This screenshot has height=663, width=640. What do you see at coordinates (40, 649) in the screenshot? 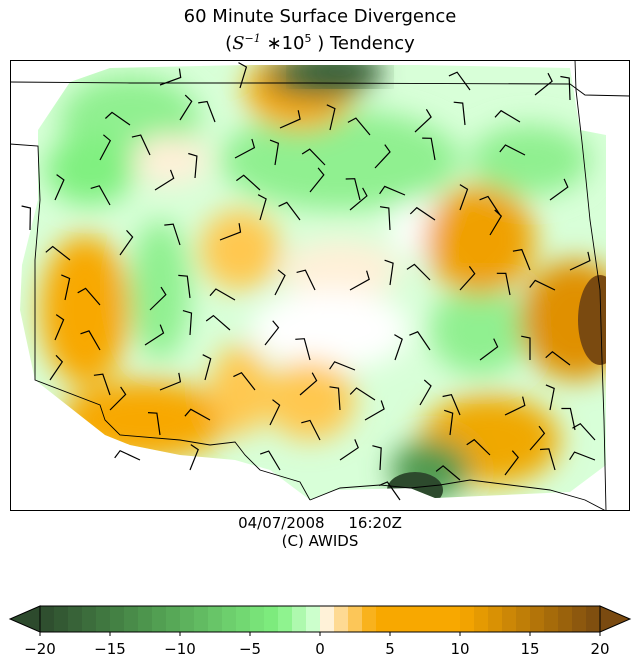
I see `colorbar-tick-label: −20` at bounding box center [40, 649].